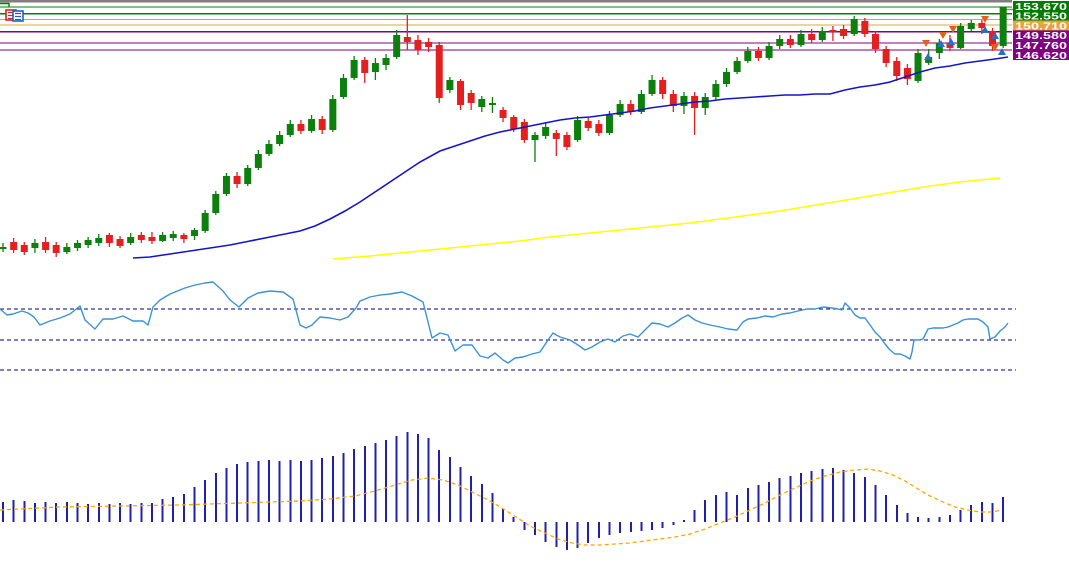 The width and height of the screenshot is (1069, 582). I want to click on price-axis-label: 146.620, so click(1041, 56).